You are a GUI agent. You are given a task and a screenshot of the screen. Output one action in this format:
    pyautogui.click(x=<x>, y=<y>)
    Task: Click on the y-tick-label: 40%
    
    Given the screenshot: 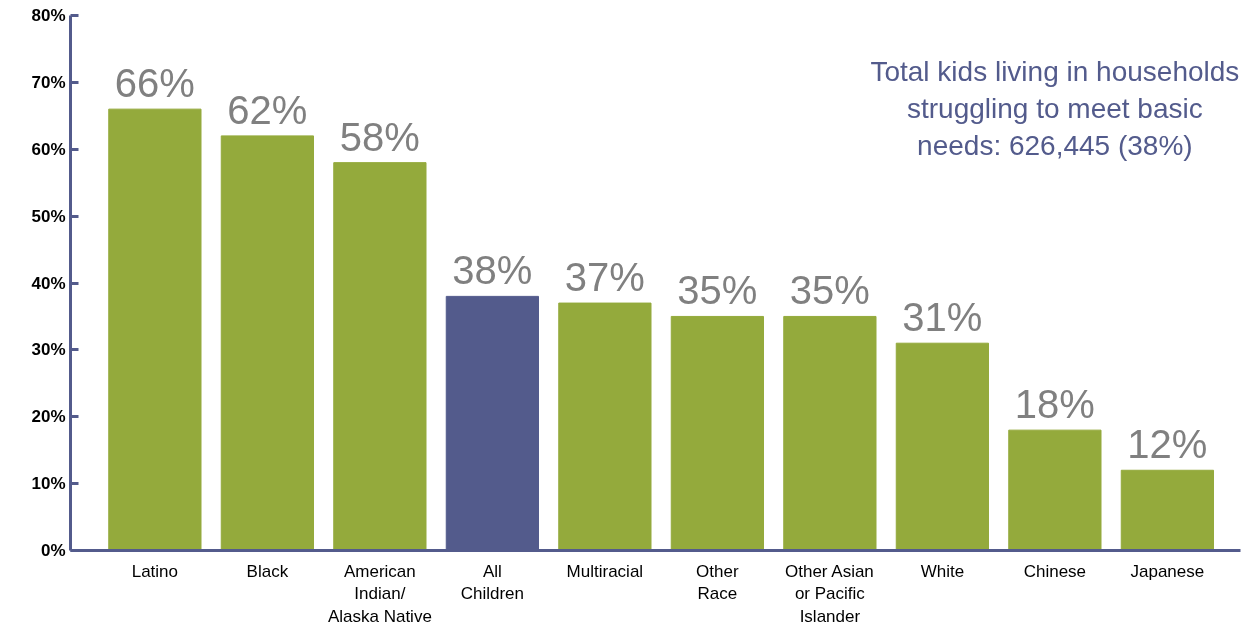 What is the action you would take?
    pyautogui.click(x=48, y=283)
    